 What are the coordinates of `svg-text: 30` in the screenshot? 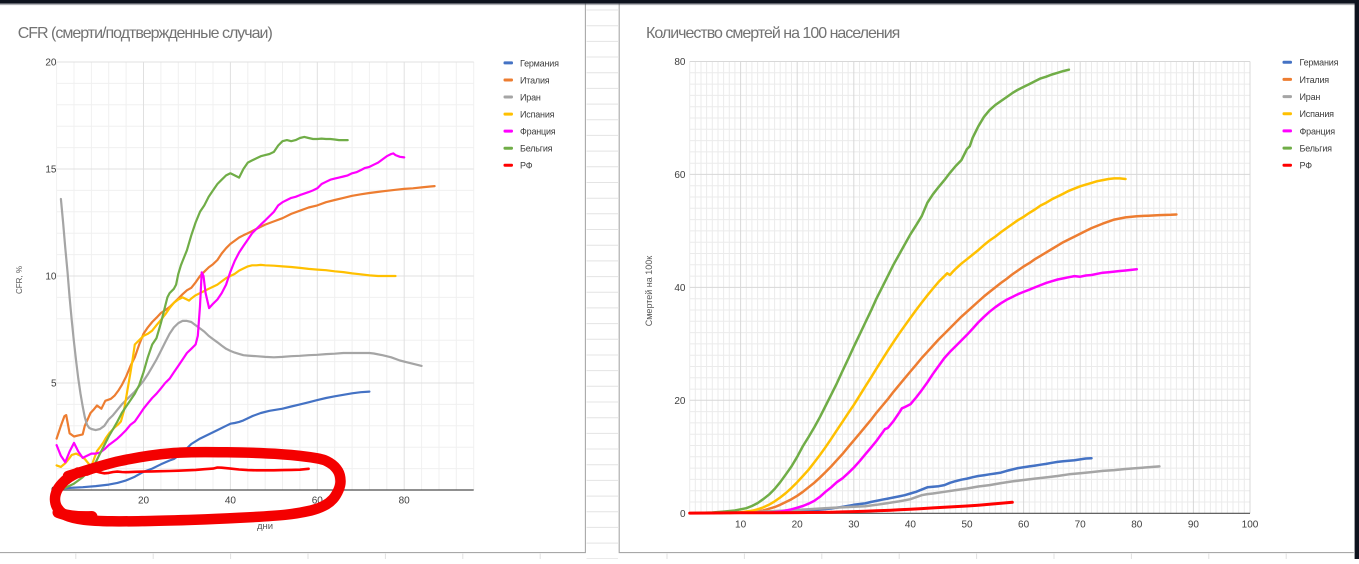 It's located at (854, 525).